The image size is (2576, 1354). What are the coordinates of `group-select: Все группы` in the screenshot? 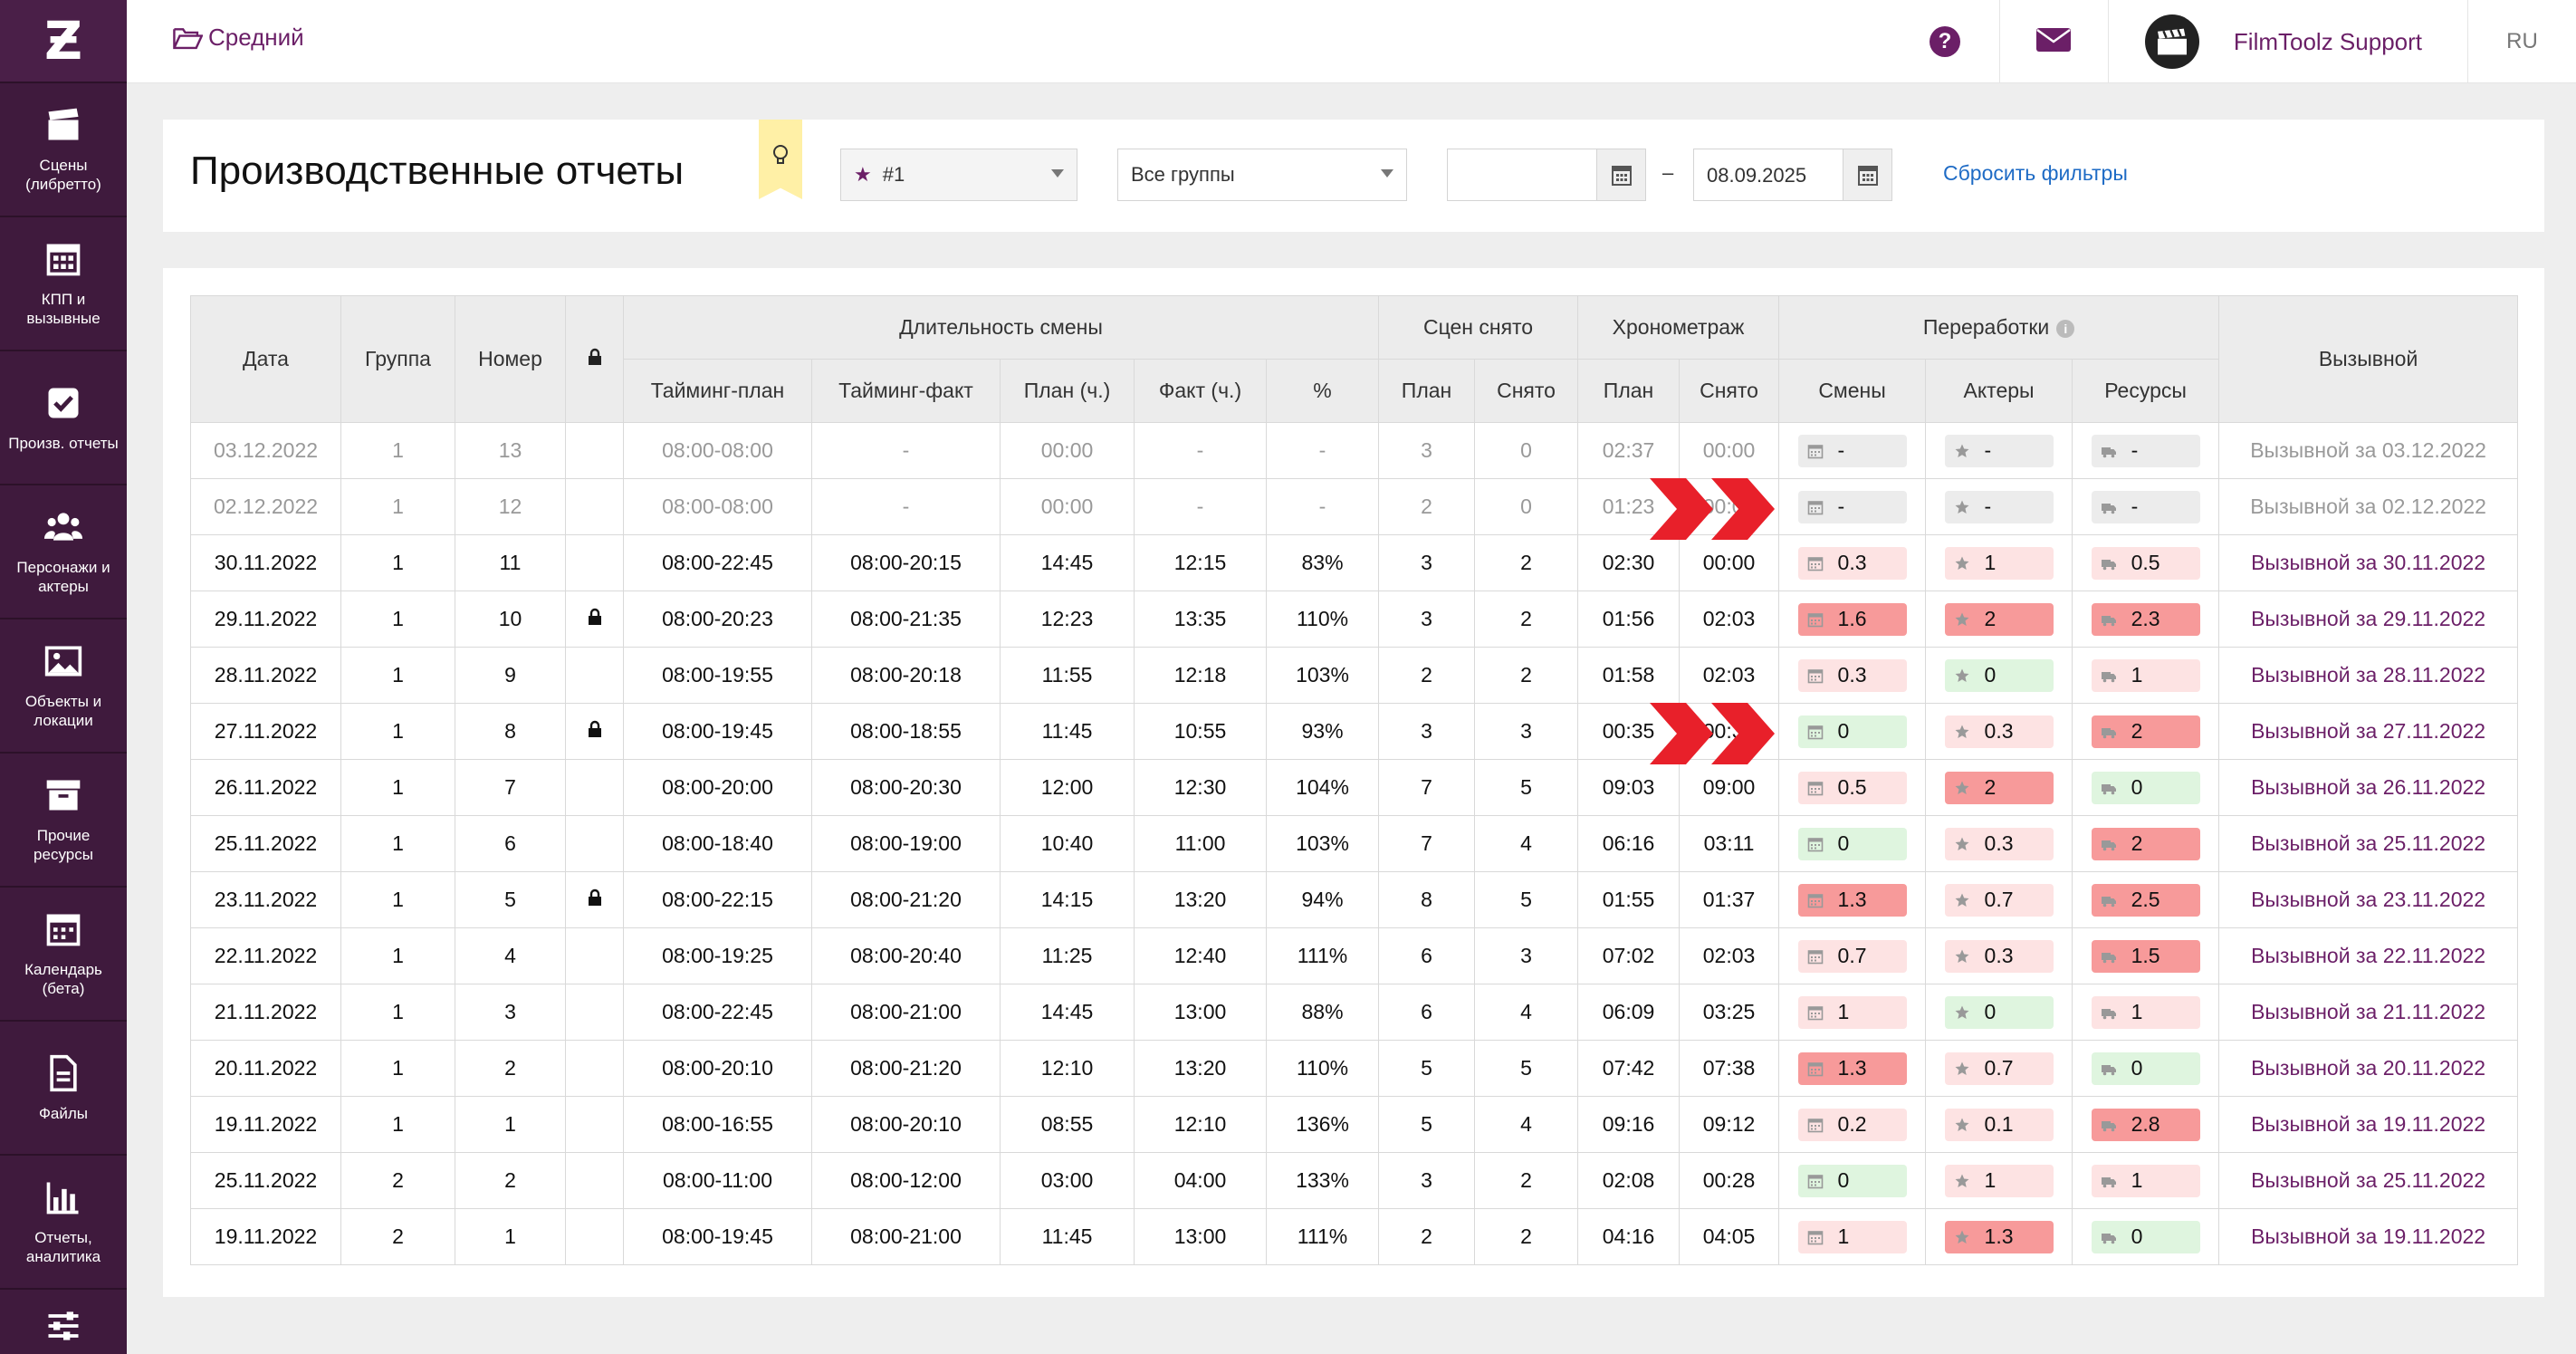 It's located at (1262, 175).